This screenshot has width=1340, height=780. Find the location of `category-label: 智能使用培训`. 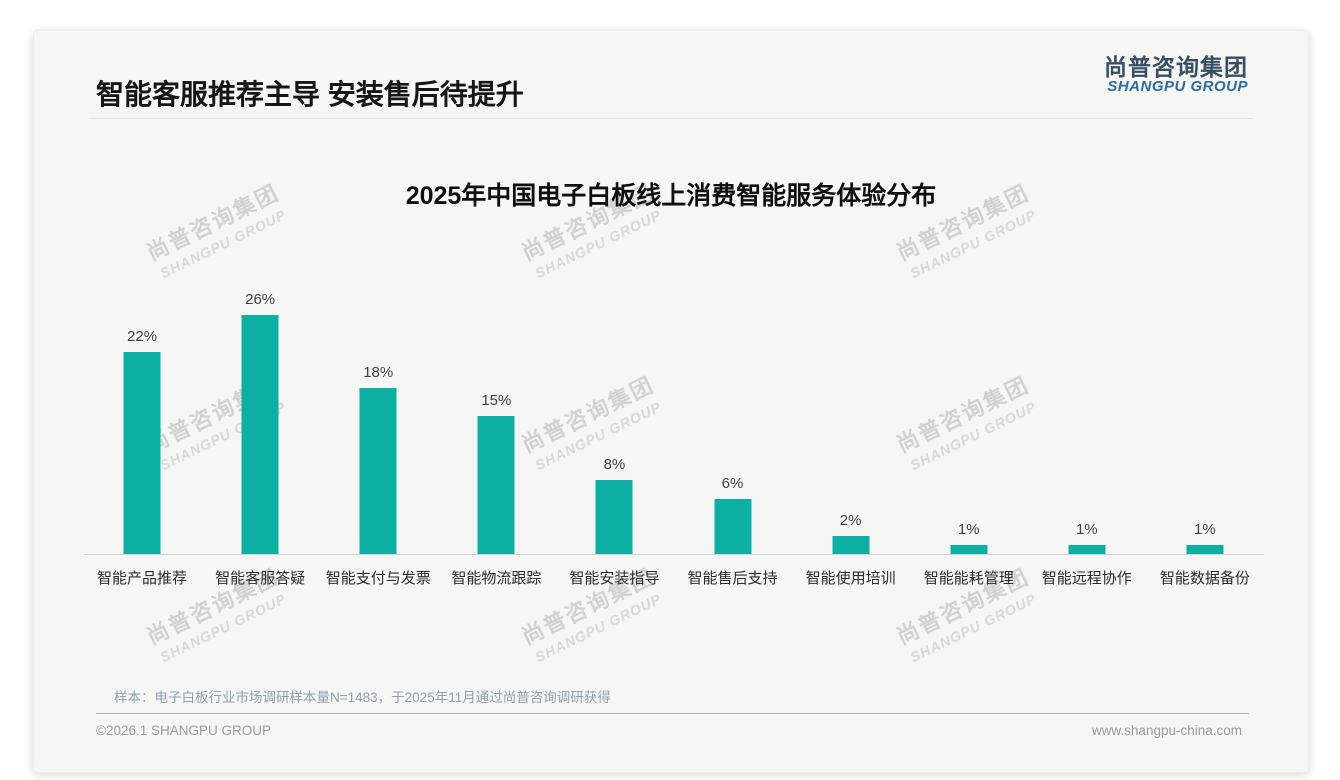

category-label: 智能使用培训 is located at coordinates (850, 578).